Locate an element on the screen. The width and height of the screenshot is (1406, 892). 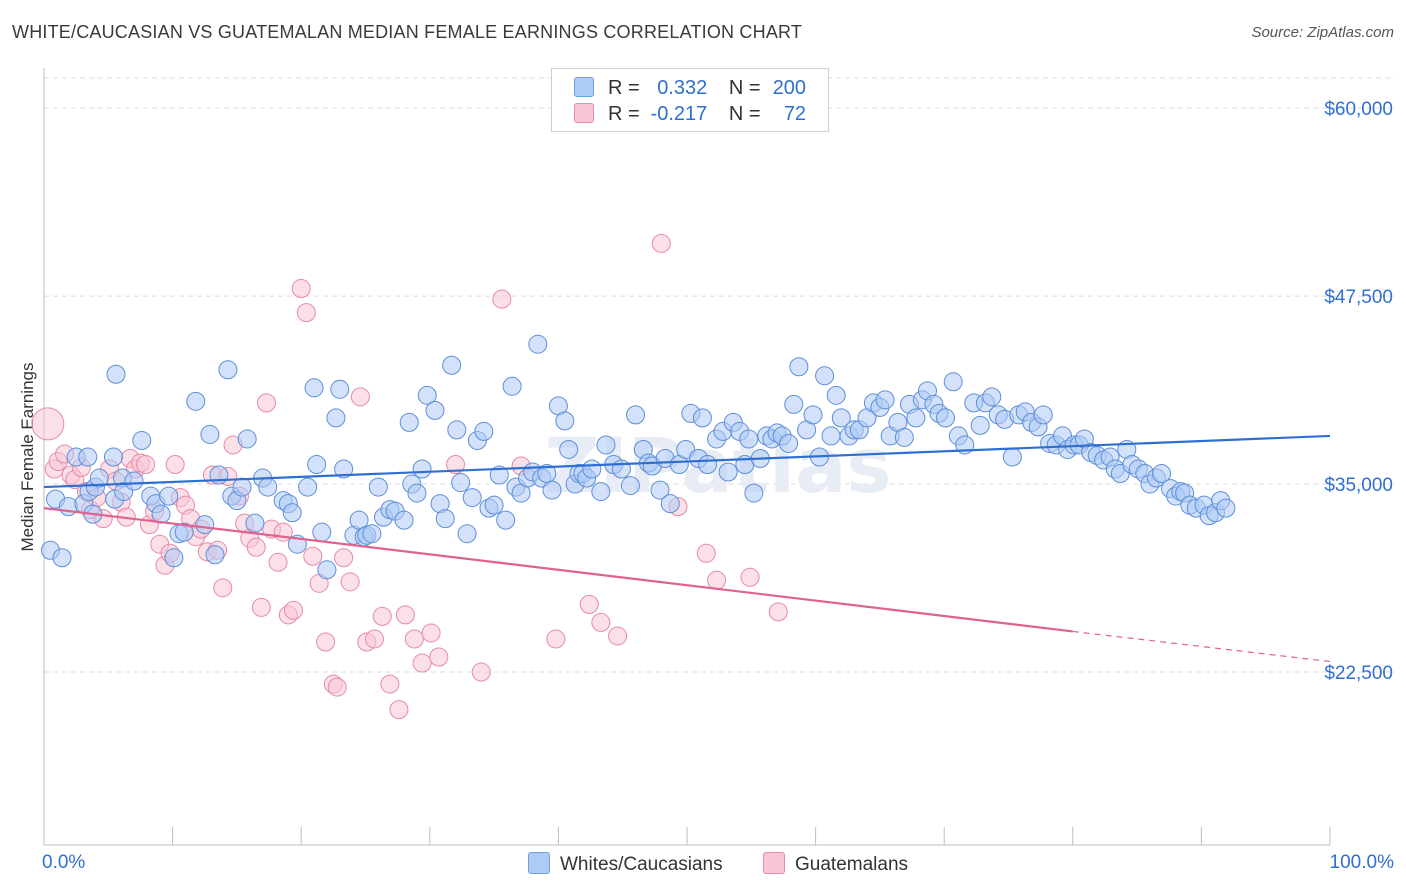
x-max-label: 100.0% is located at coordinates (1361, 862).